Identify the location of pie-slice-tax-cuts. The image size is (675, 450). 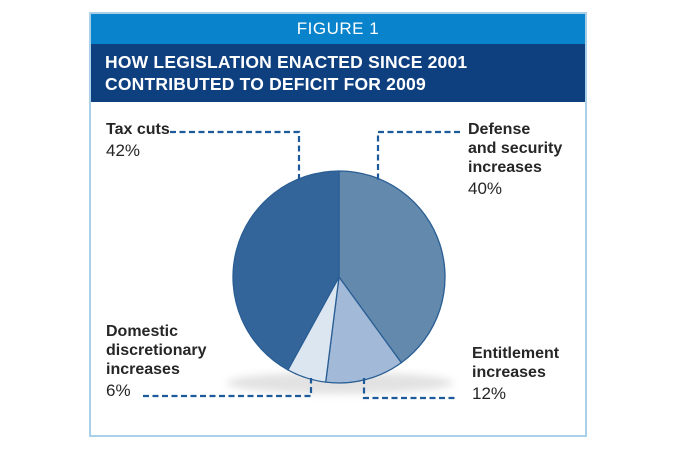
(286, 270).